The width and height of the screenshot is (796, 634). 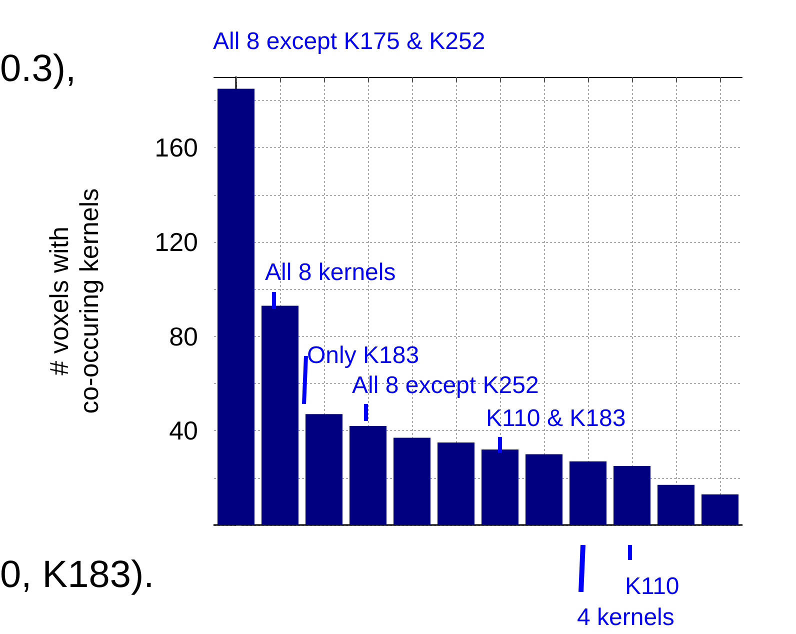 I want to click on text: K110, so click(x=652, y=586).